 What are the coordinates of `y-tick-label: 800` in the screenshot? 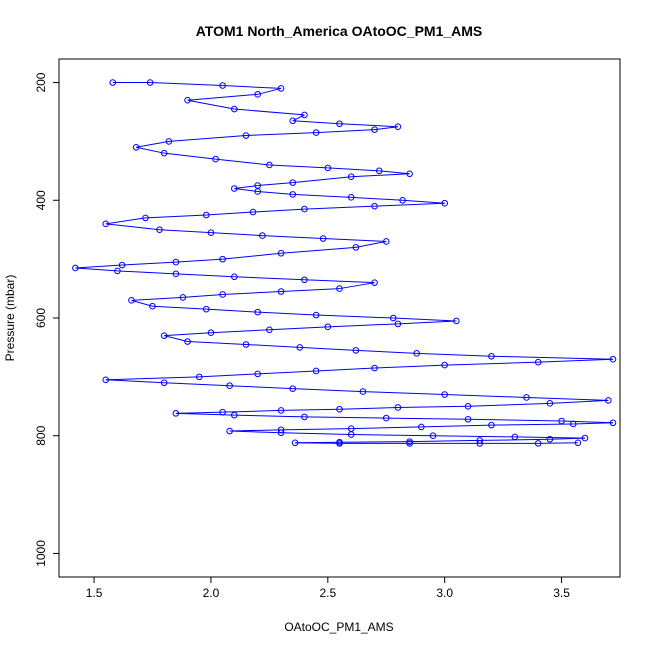 It's located at (41, 435).